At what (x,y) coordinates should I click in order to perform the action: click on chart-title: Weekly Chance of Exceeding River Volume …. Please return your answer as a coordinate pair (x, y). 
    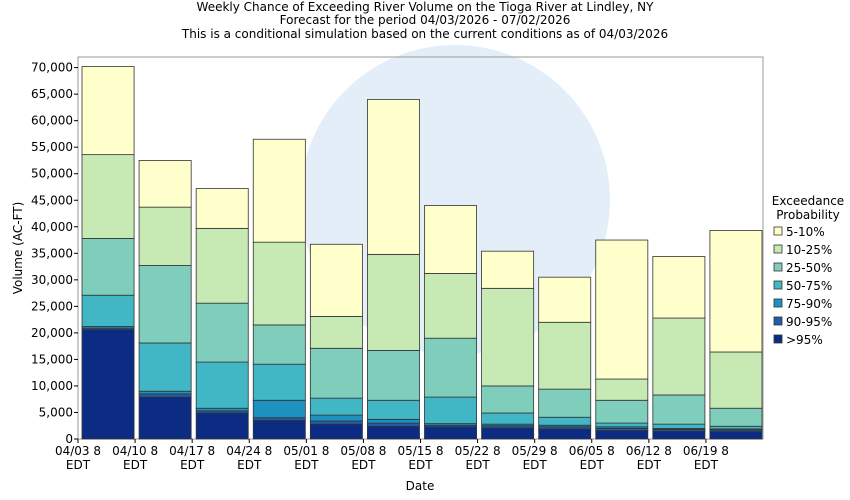
    Looking at the image, I should click on (426, 7).